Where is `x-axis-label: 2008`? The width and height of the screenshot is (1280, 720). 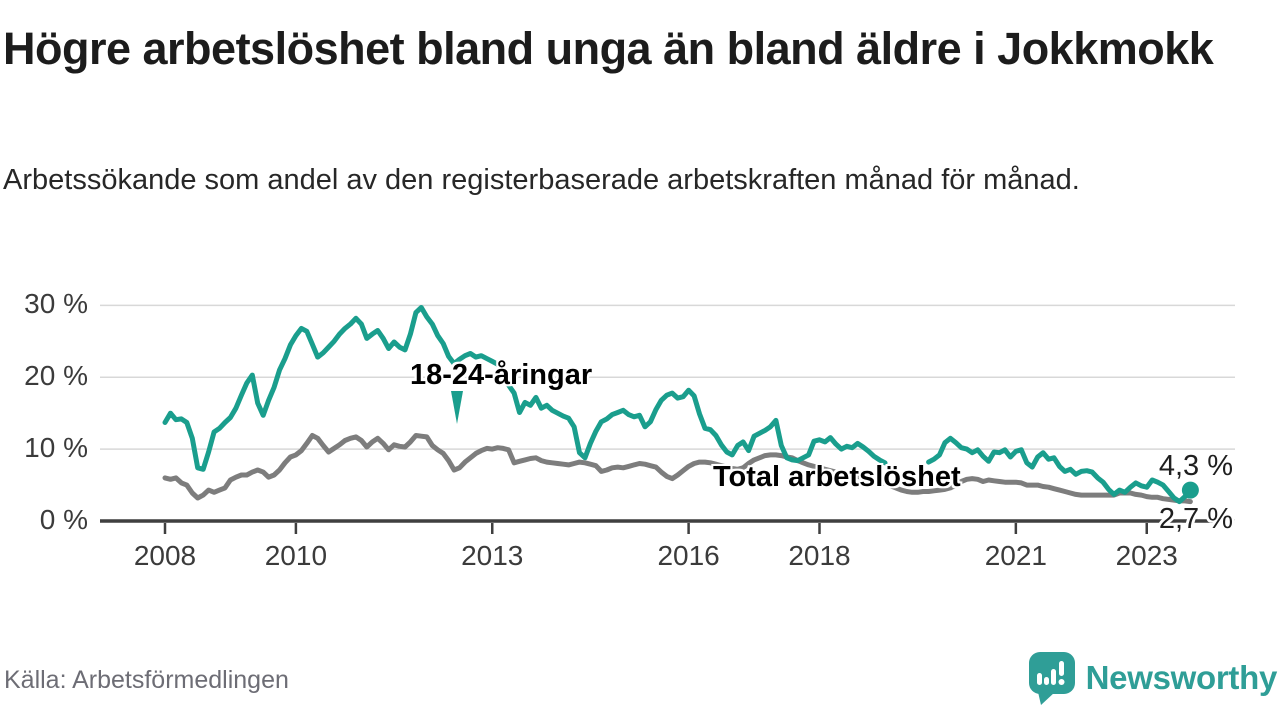
x-axis-label: 2008 is located at coordinates (165, 555).